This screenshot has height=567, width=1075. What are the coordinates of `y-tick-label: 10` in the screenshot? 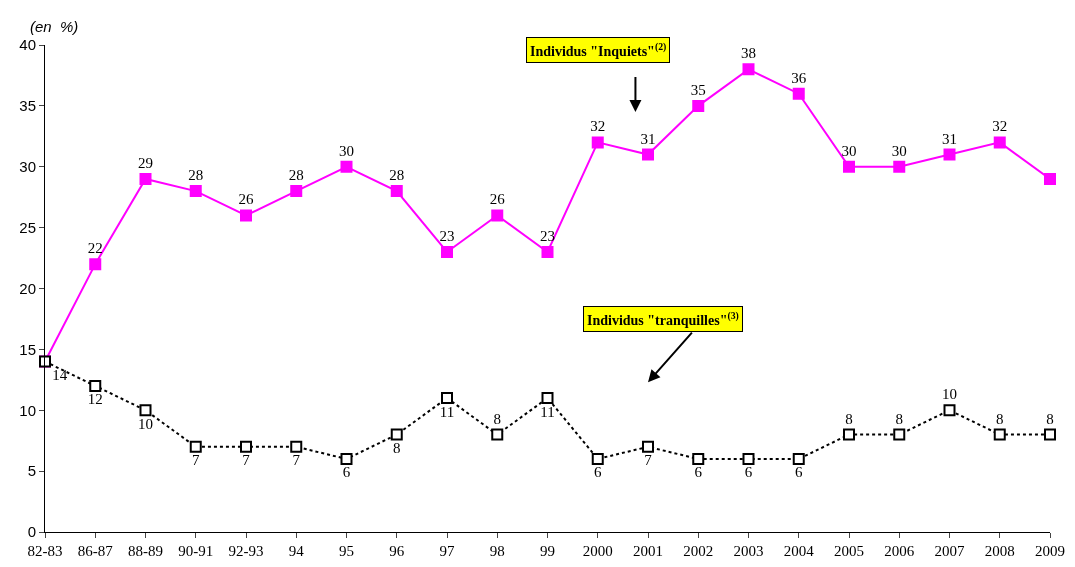 It's located at (27, 410).